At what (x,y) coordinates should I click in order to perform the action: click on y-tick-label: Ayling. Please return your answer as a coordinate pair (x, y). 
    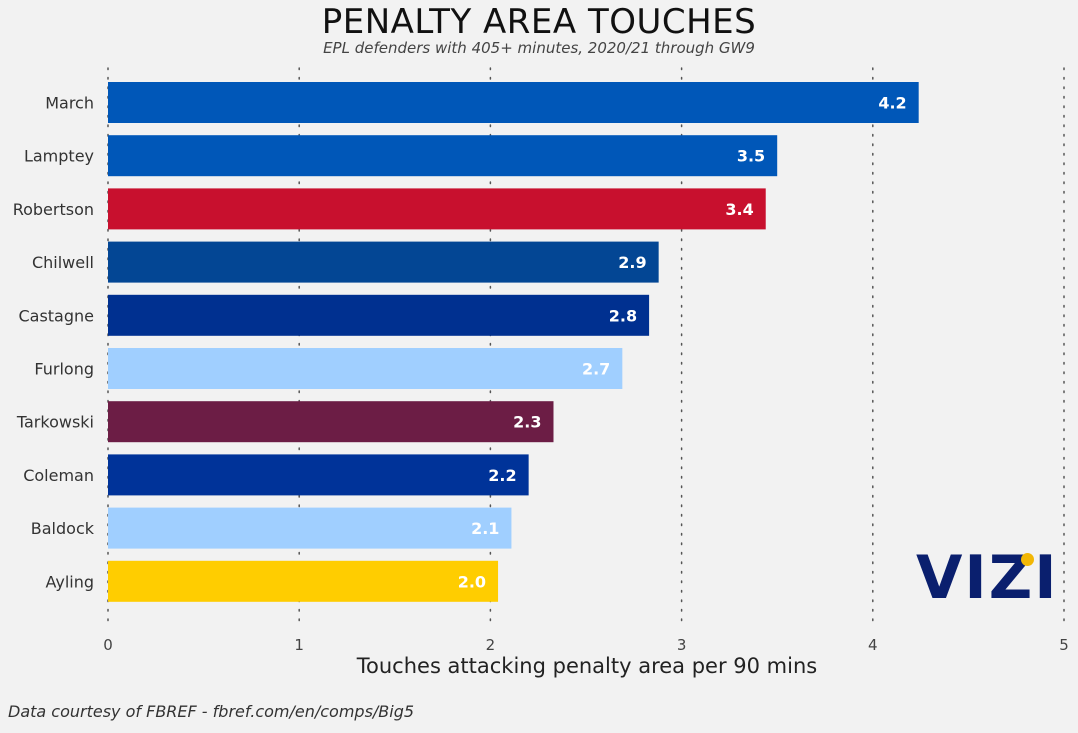
    Looking at the image, I should click on (69, 581).